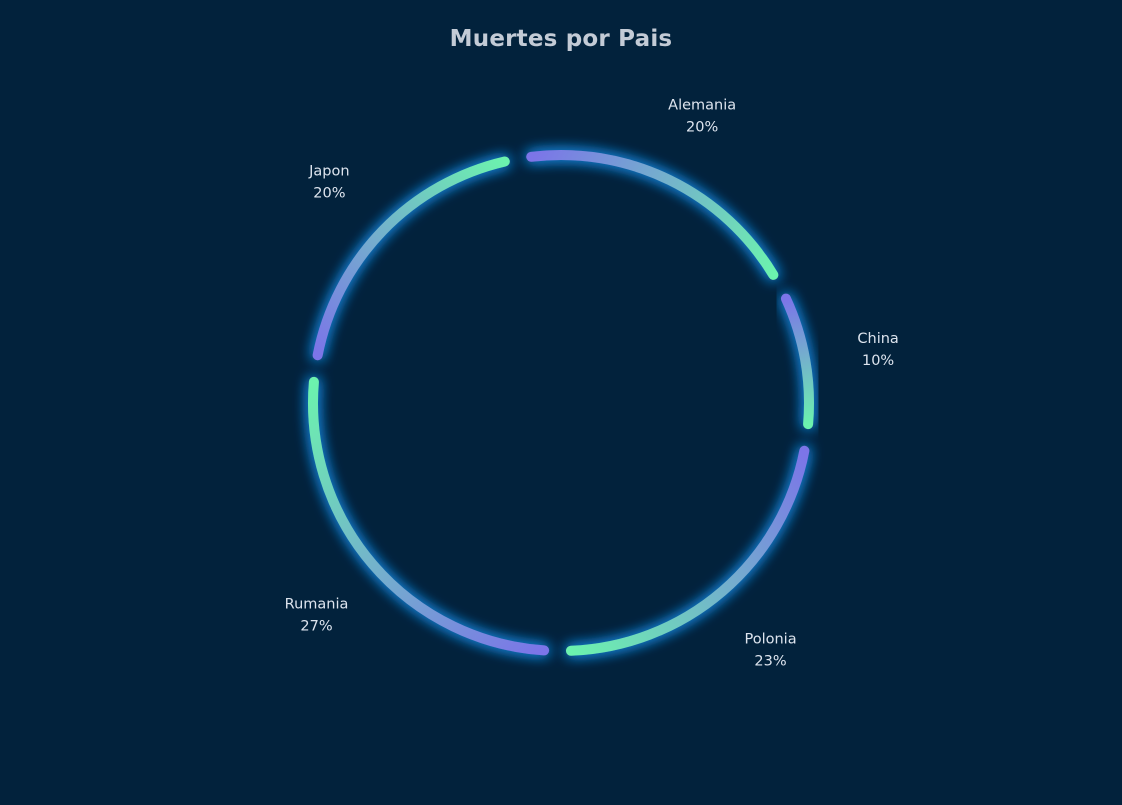  What do you see at coordinates (702, 117) in the screenshot?
I see `slice-label-alemania: Alemania 20%` at bounding box center [702, 117].